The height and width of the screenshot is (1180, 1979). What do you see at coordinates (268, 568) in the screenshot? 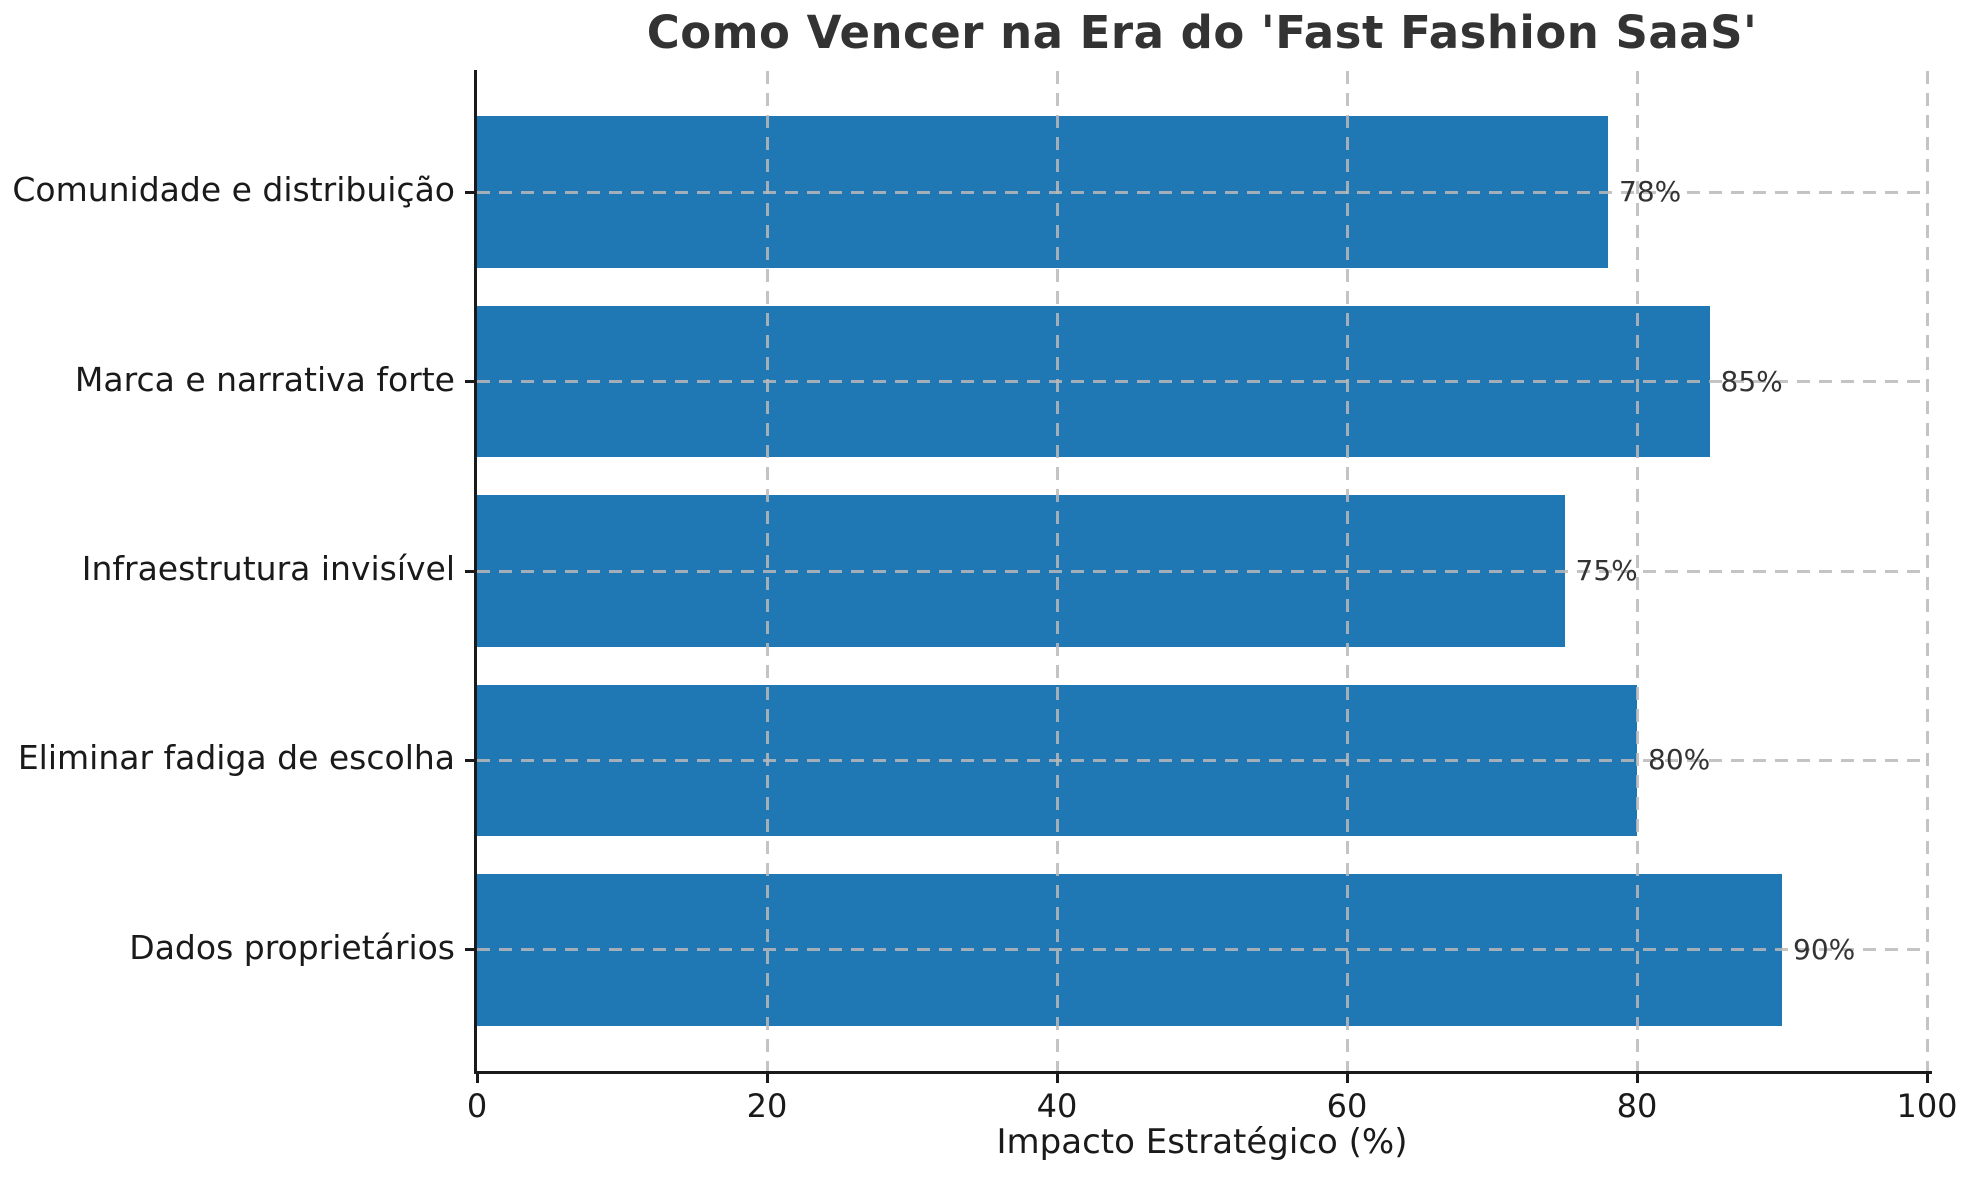
I see `category-label: Infraestrutura invisível` at bounding box center [268, 568].